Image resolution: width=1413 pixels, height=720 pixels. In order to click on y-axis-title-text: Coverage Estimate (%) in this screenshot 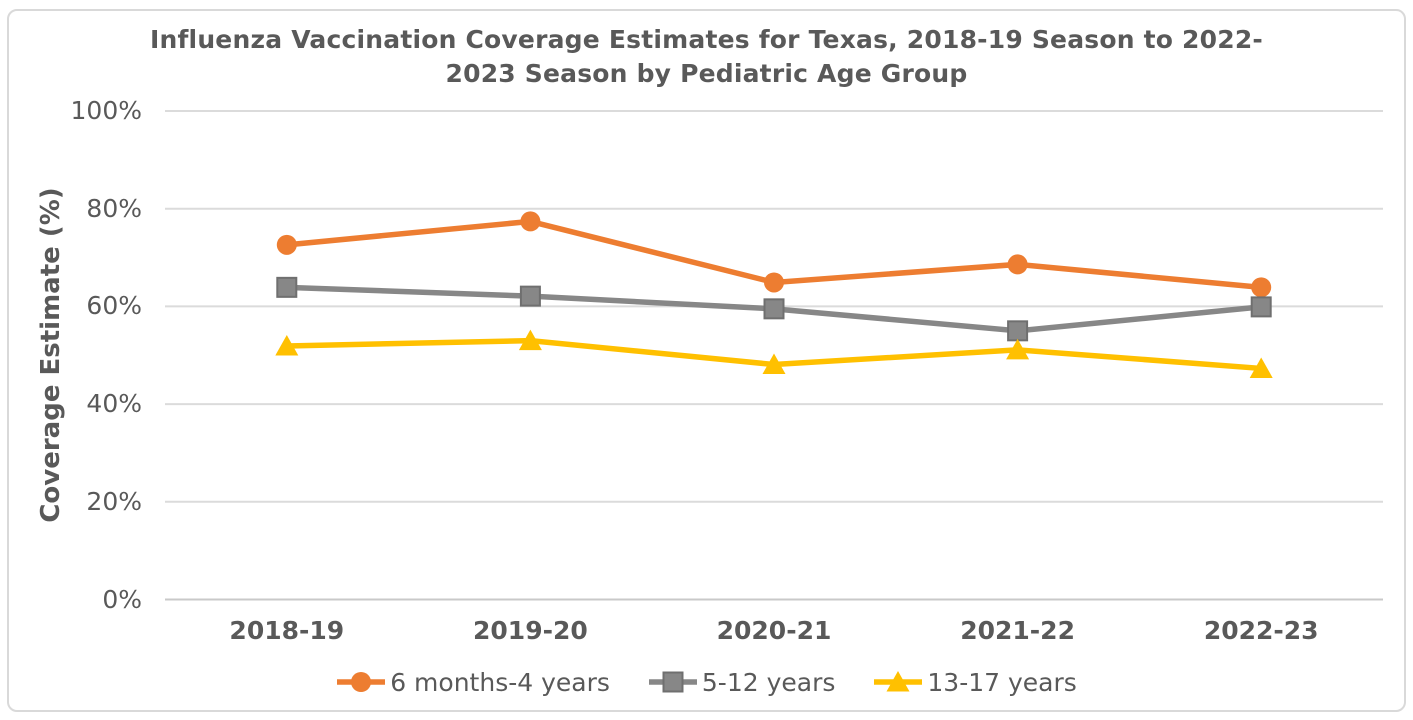, I will do `click(51, 355)`.